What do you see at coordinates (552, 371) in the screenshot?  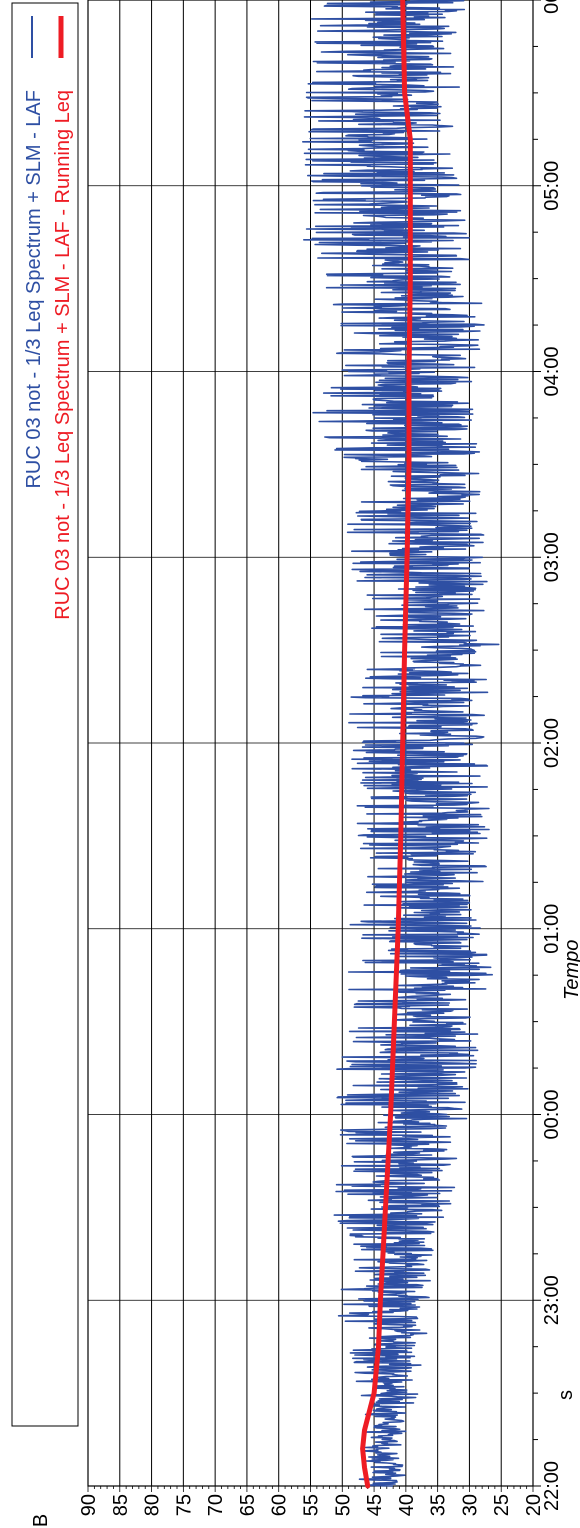 I see `x-tick-label: 04:00` at bounding box center [552, 371].